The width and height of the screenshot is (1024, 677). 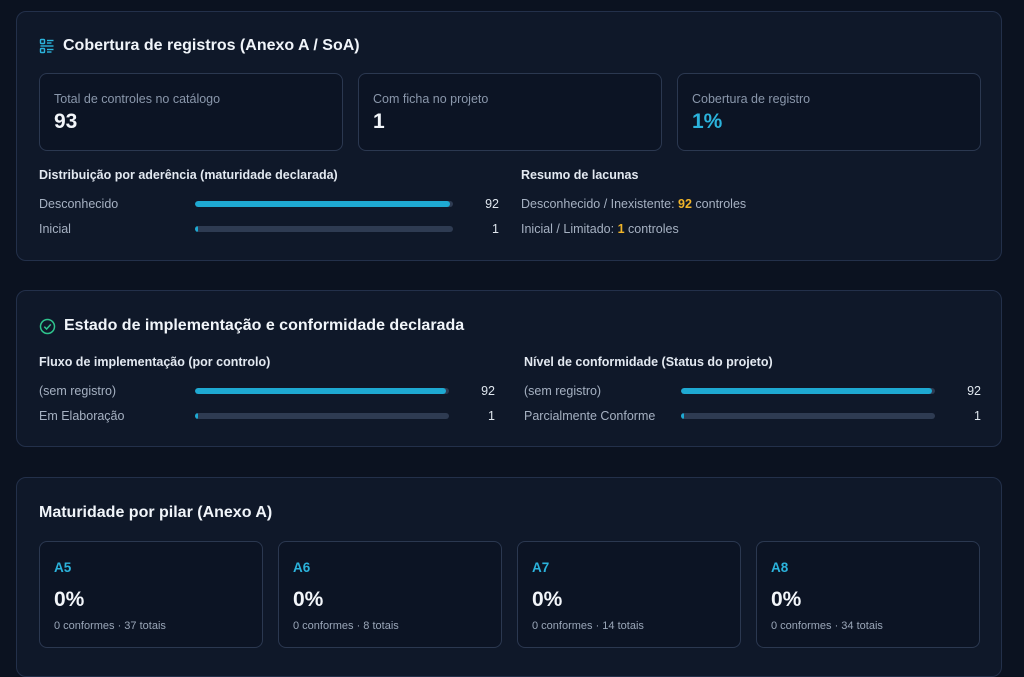 I want to click on stat-coverage: Cobertura de registro 1%, so click(x=829, y=112).